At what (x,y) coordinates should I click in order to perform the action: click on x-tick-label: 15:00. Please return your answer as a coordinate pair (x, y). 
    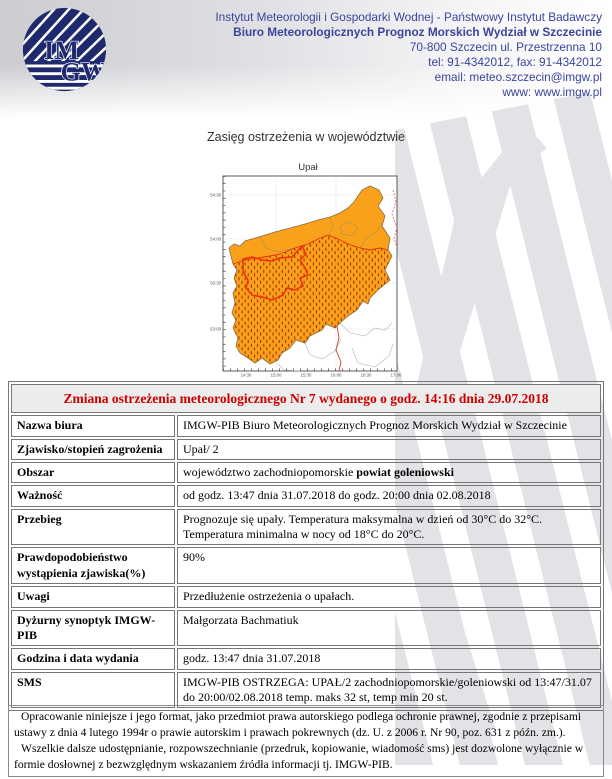
    Looking at the image, I should click on (276, 375).